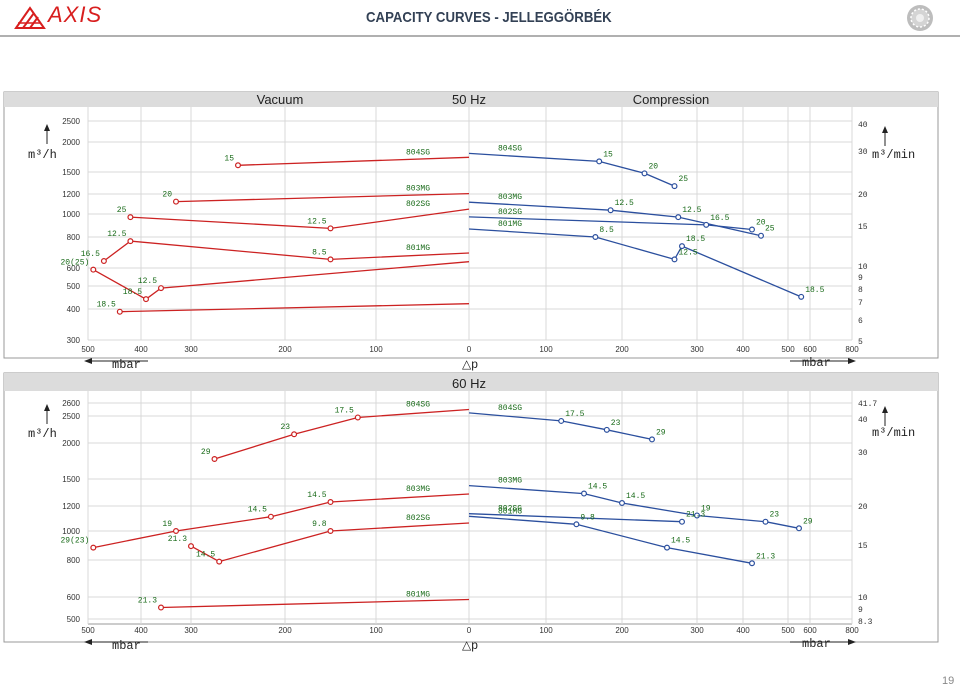  I want to click on y-tick-right: 7, so click(860, 303).